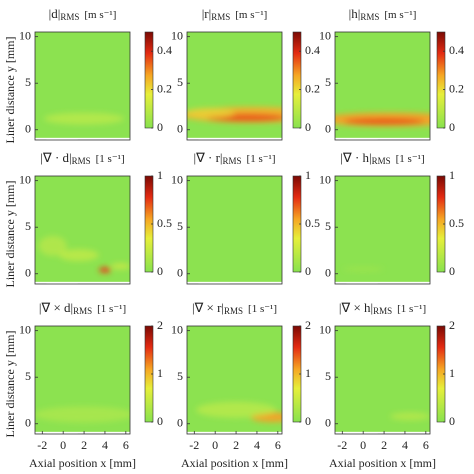 This screenshot has height=474, width=474. Describe the element at coordinates (382, 158) in the screenshot. I see `panel-title: |∇ · h|RMS [1 s⁻¹]` at that location.